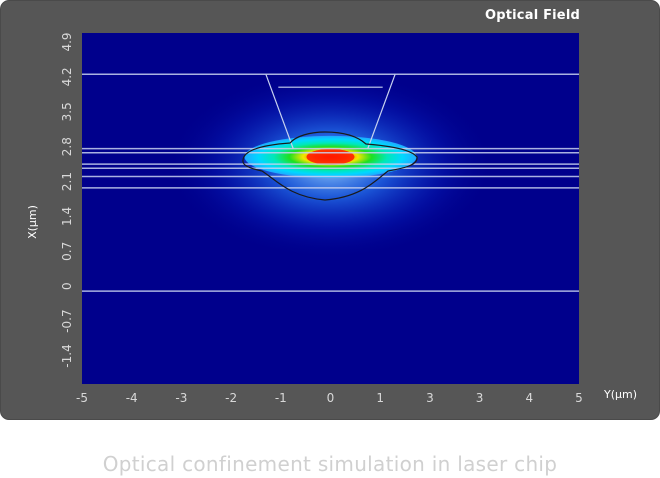  I want to click on field-peak, so click(330, 156).